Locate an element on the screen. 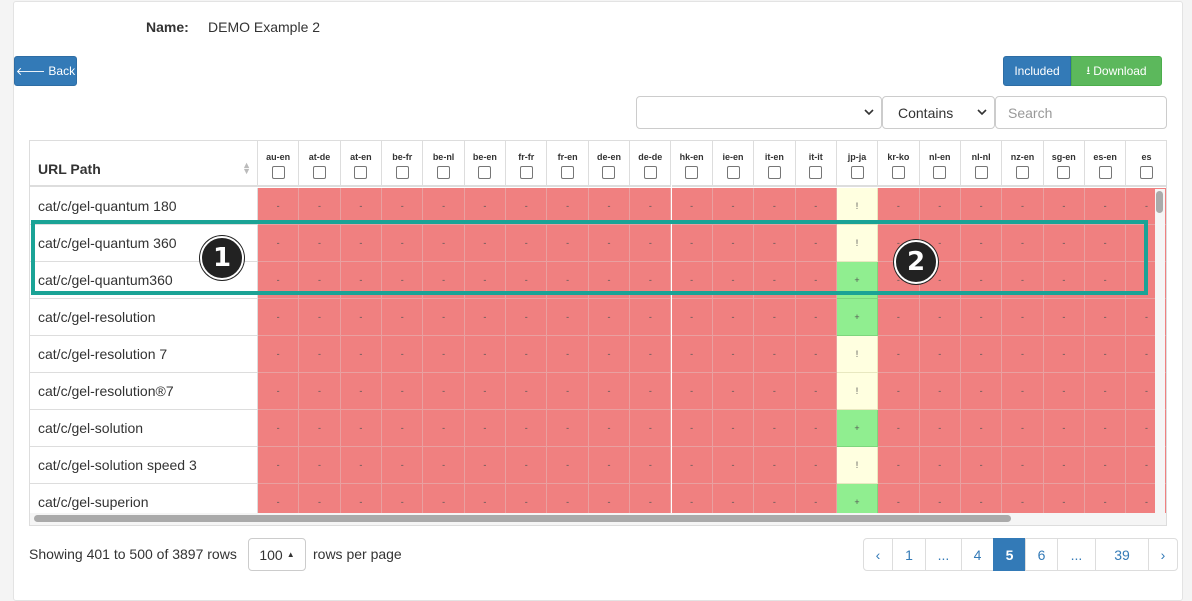  column-header-label: kr-ko is located at coordinates (898, 157).